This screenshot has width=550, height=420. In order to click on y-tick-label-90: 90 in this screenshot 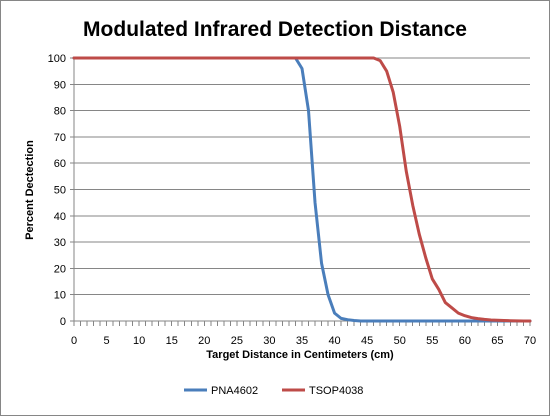, I will do `click(60, 85)`.